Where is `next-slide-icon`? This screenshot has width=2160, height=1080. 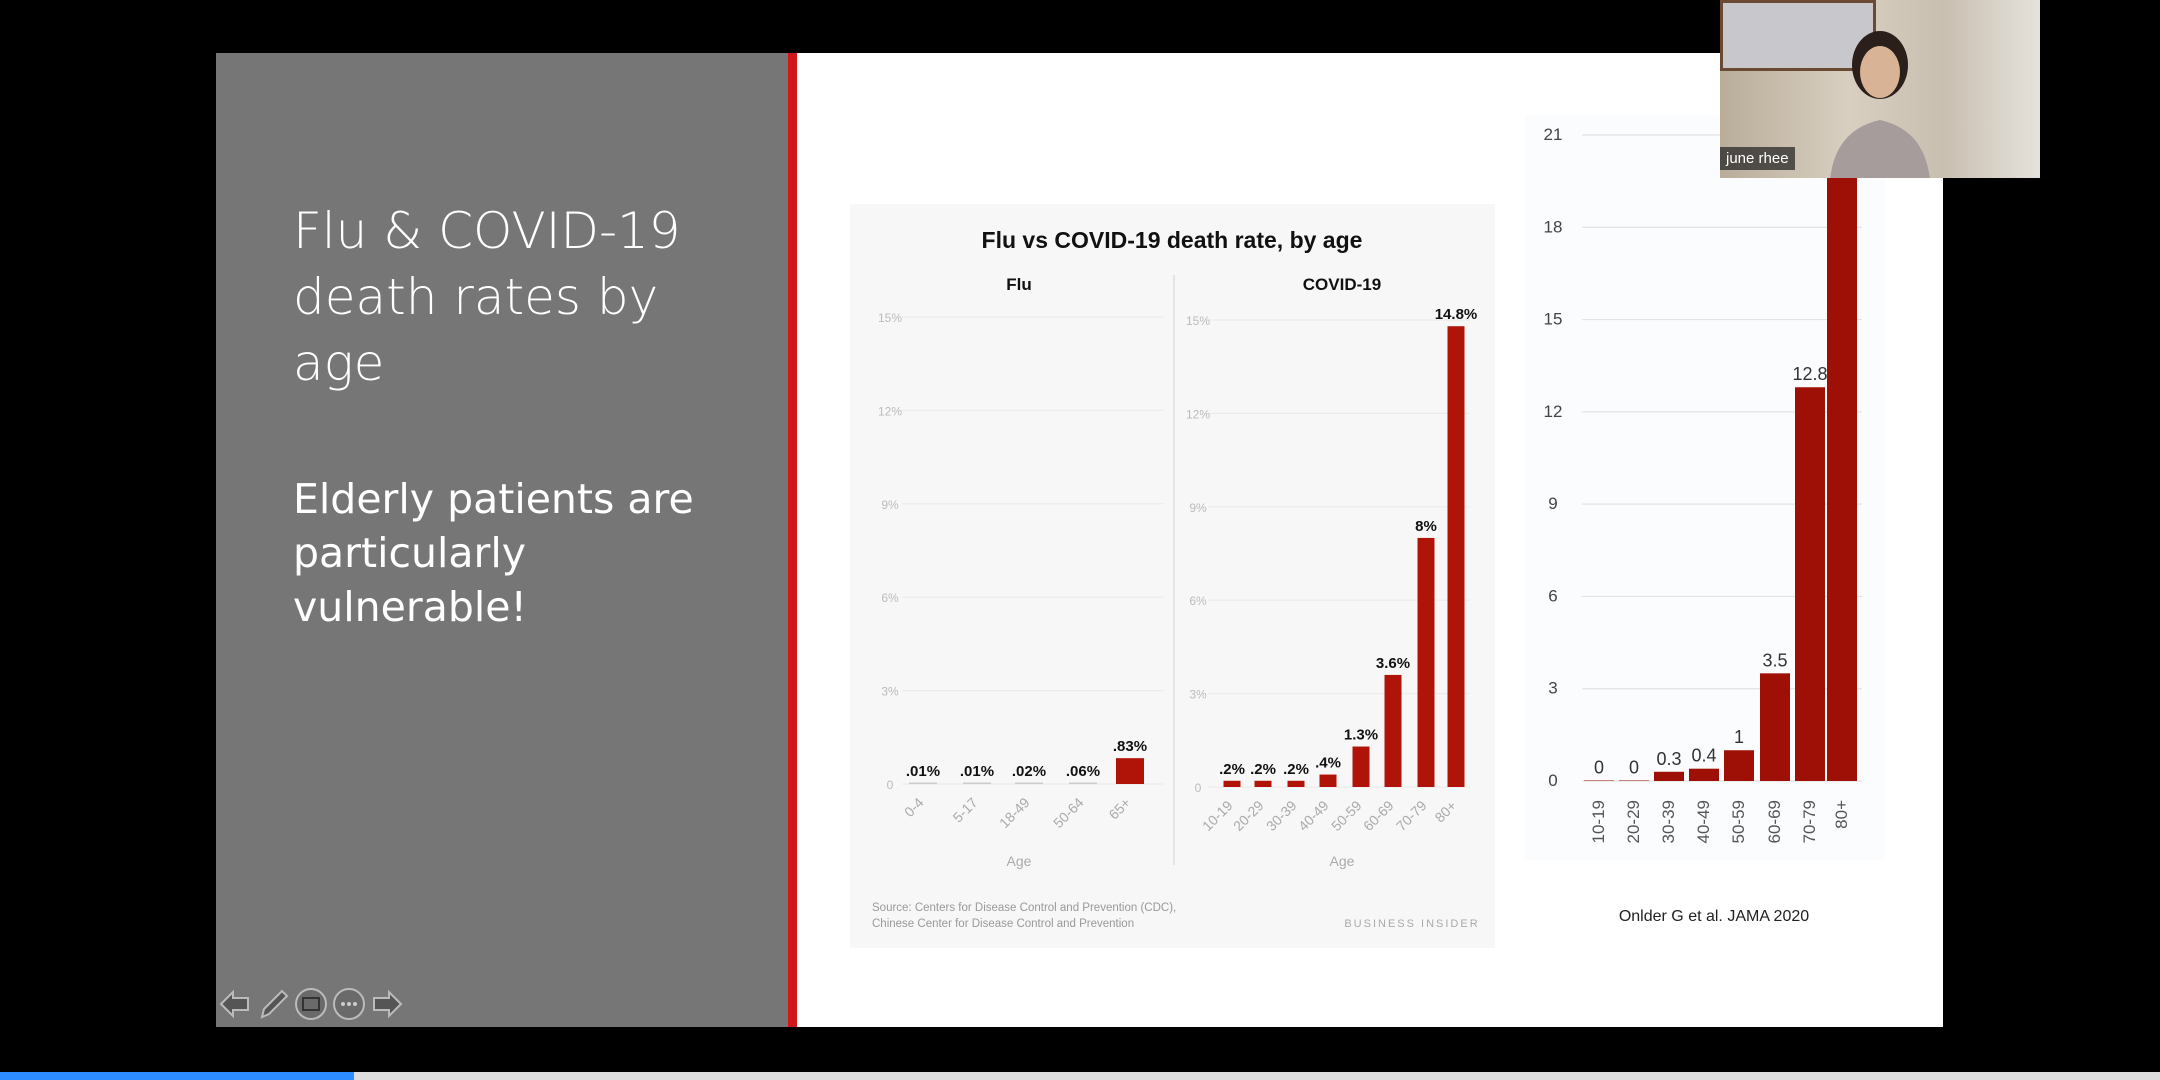
next-slide-icon is located at coordinates (387, 1004).